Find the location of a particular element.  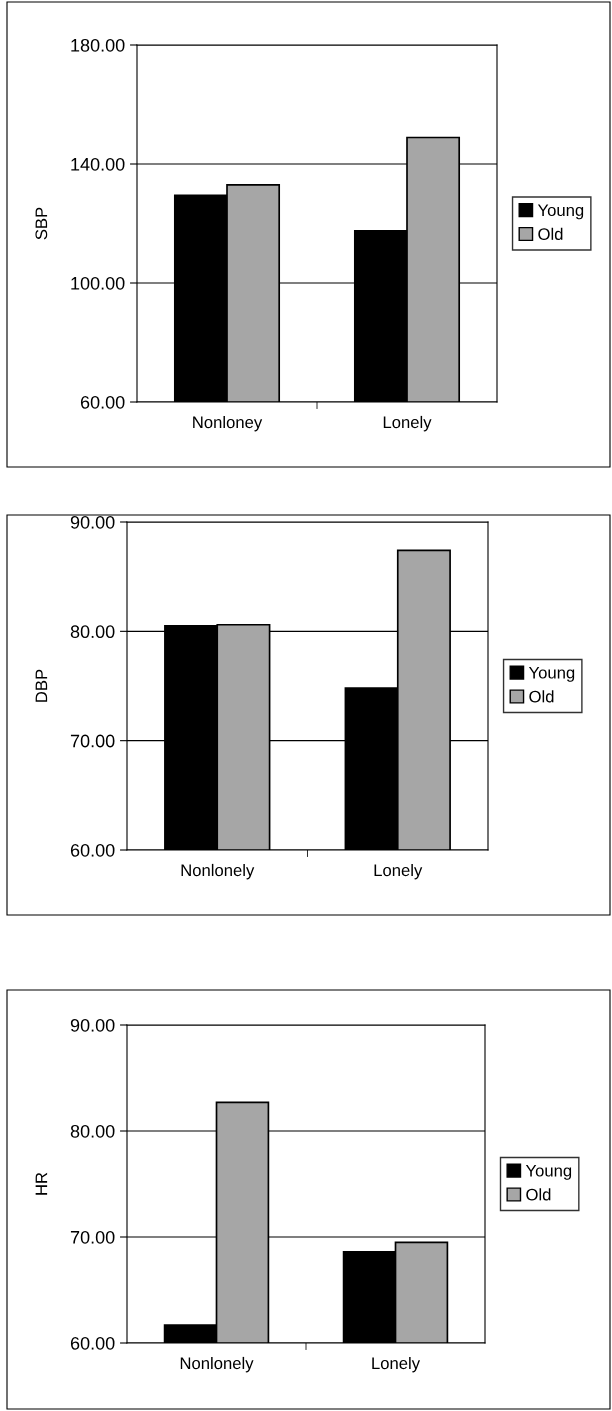

y-tick-label: 140.00 is located at coordinates (98, 164).